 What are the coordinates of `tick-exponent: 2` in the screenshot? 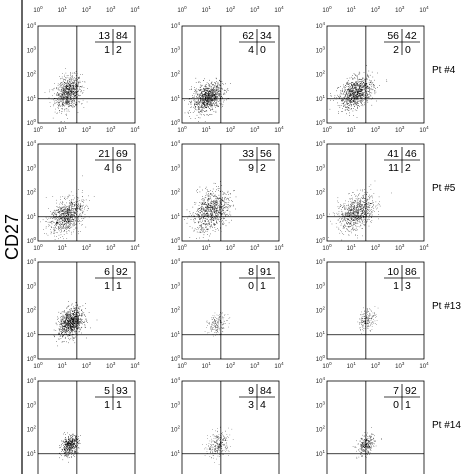 It's located at (379, 127).